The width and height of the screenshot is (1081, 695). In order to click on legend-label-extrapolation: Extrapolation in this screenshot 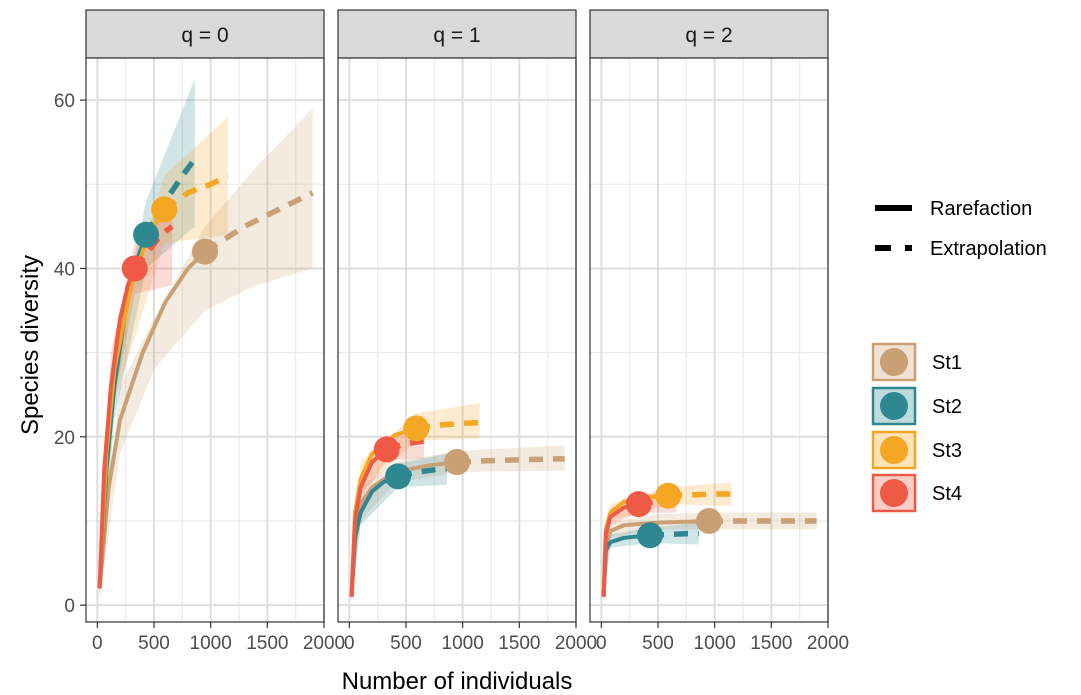, I will do `click(988, 249)`.